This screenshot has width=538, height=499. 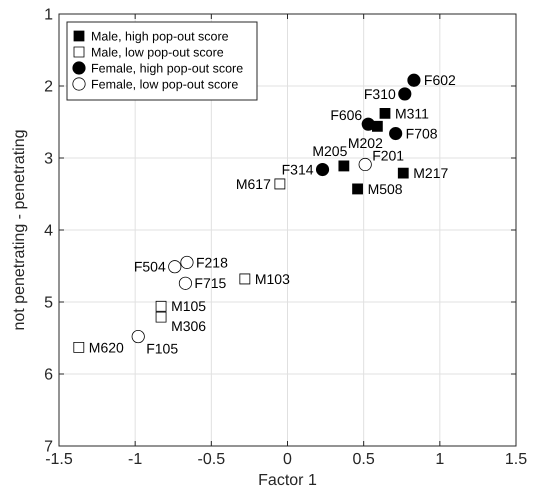 I want to click on x-tick-label: 0.5, so click(x=363, y=459).